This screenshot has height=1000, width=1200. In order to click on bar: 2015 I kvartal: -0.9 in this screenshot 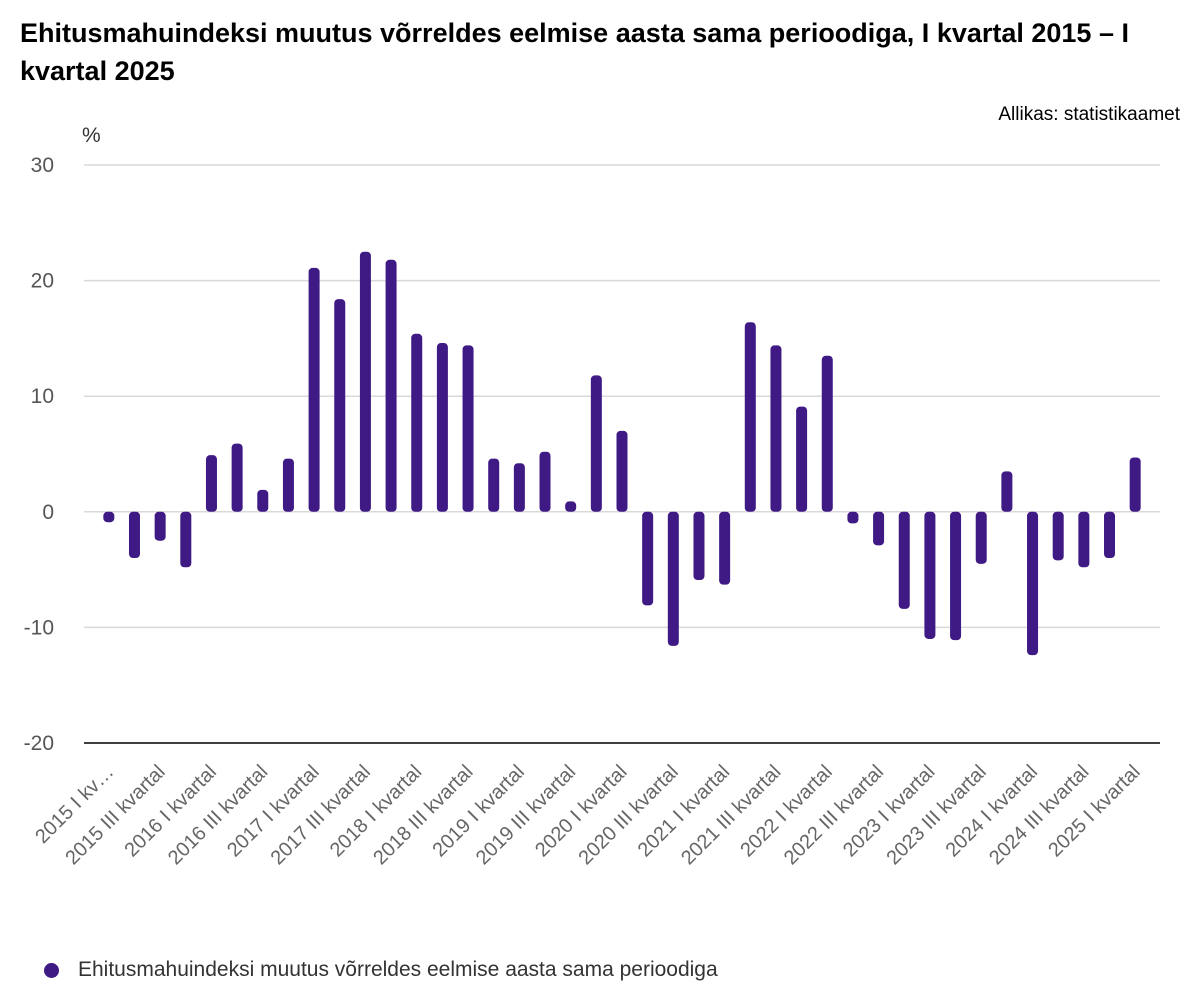, I will do `click(109, 517)`.